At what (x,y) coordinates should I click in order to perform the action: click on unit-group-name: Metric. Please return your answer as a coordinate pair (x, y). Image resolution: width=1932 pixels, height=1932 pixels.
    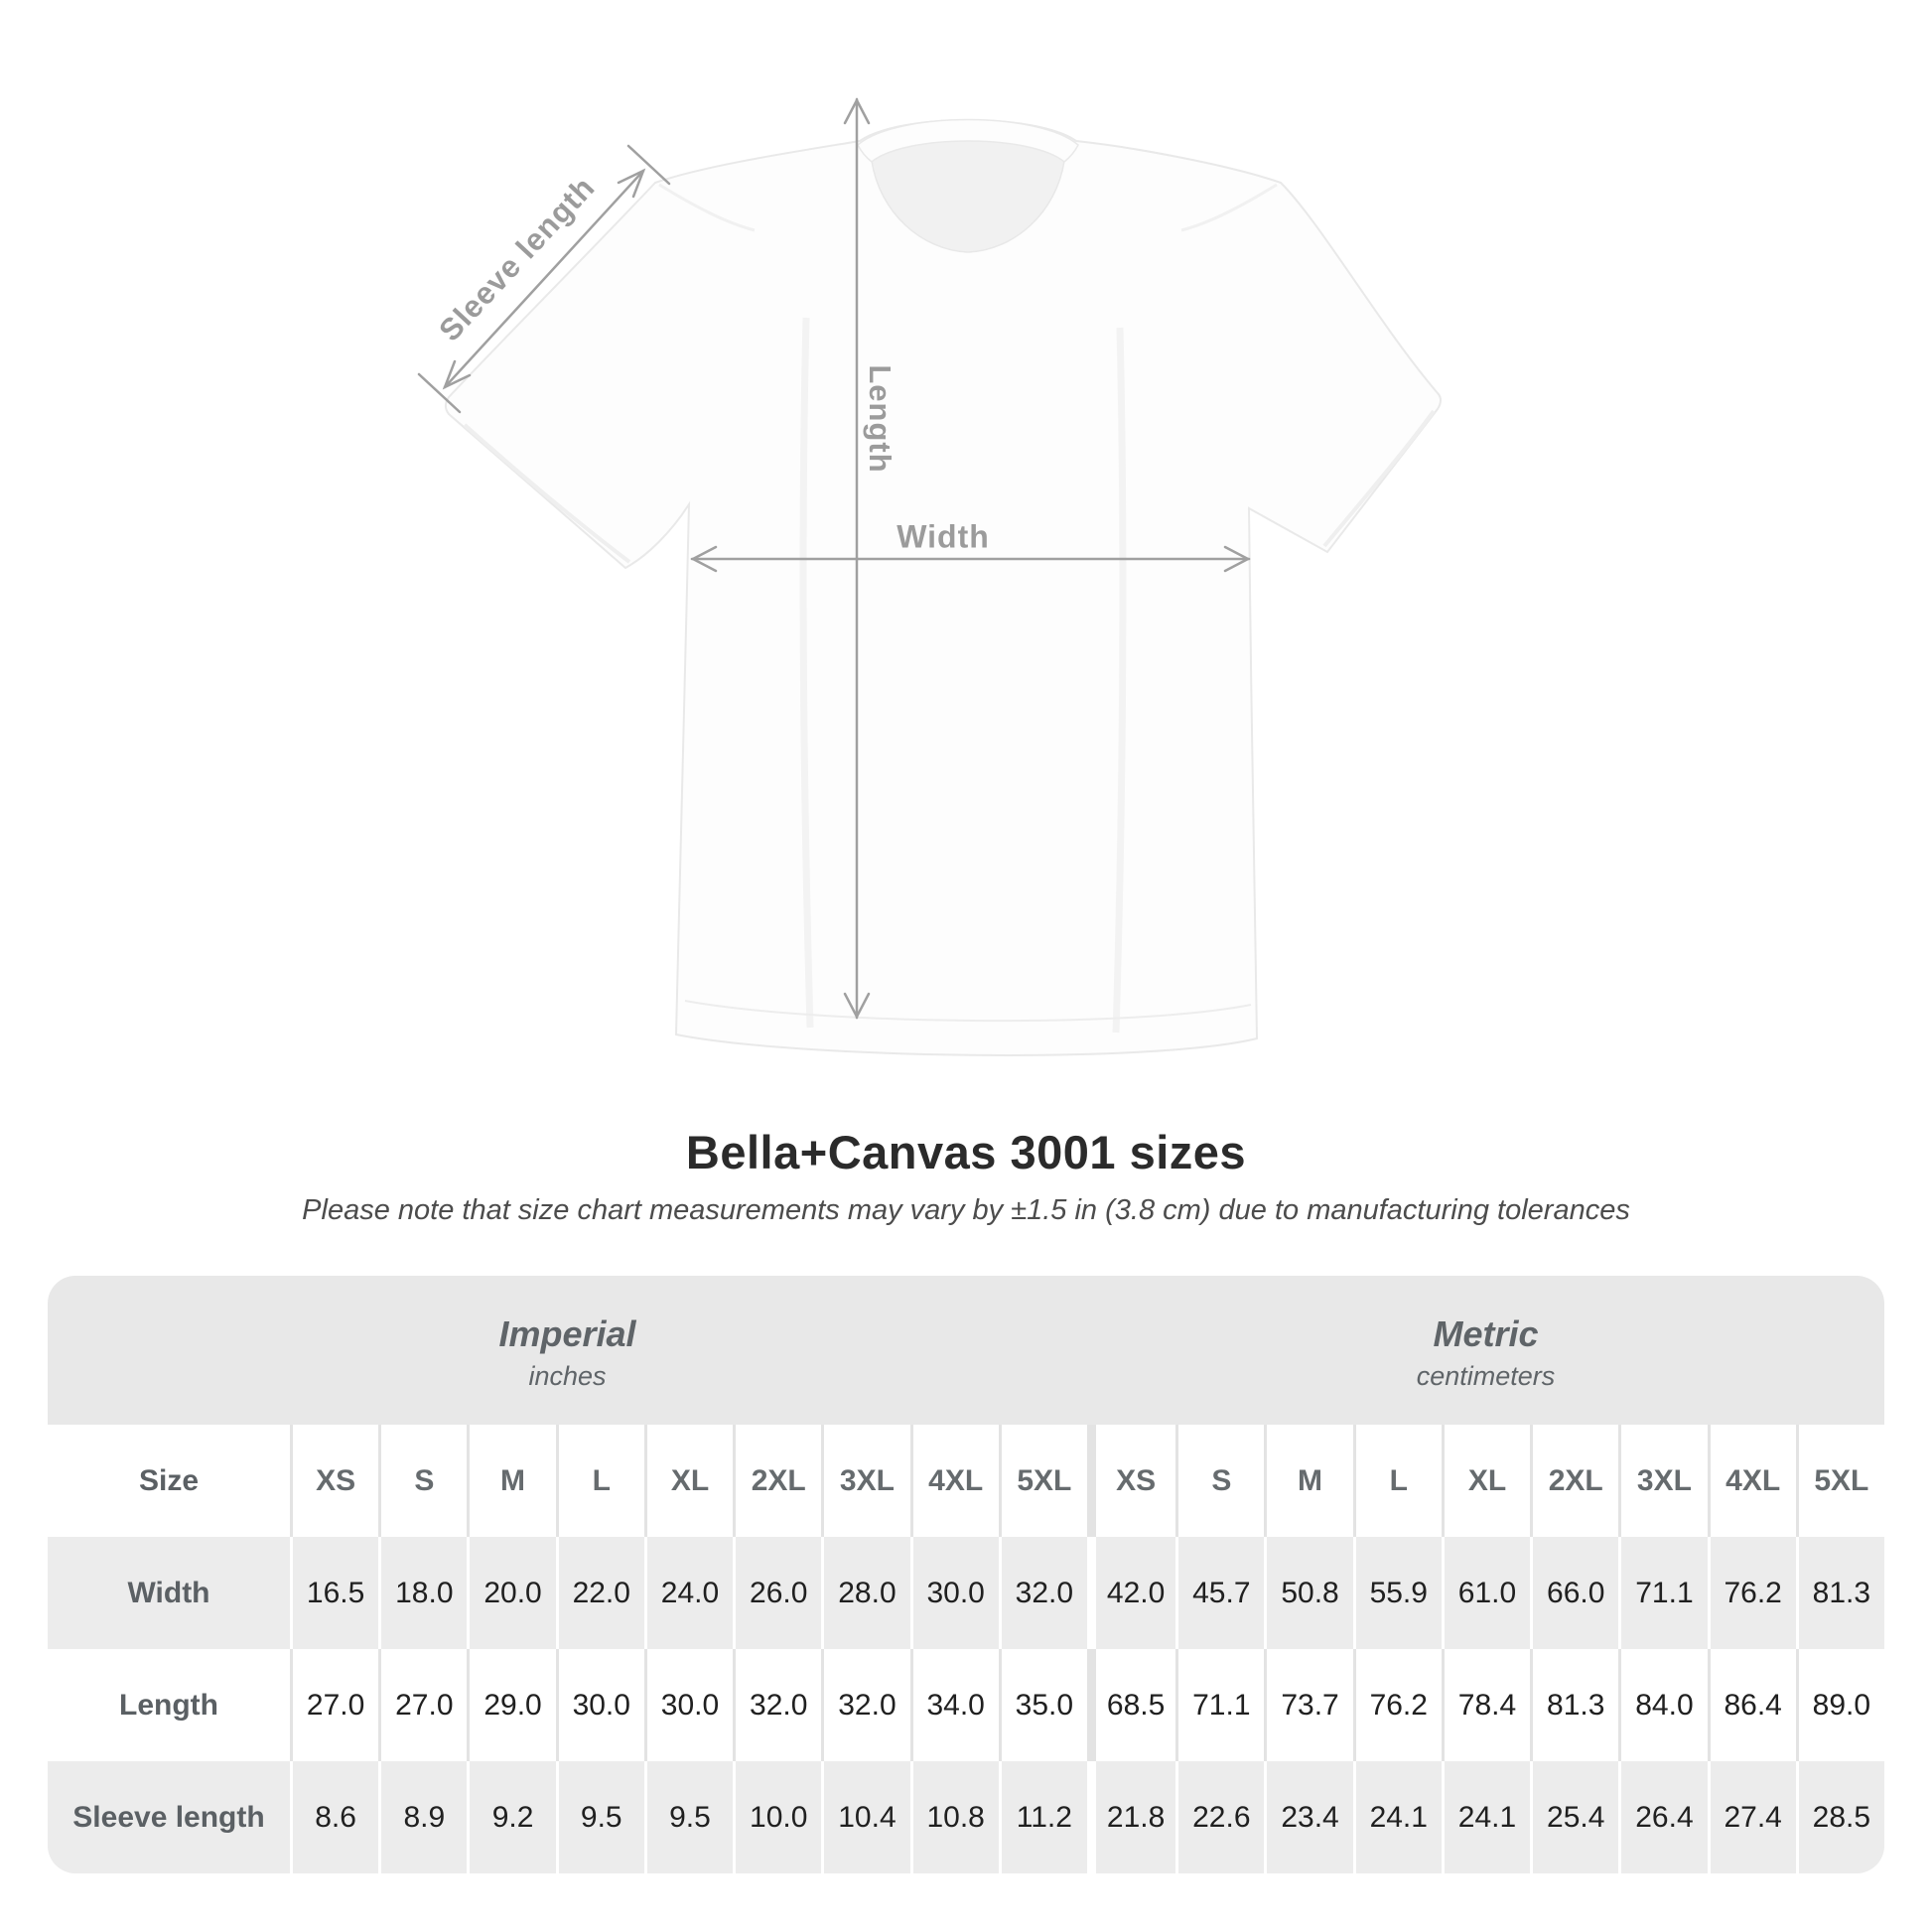
    Looking at the image, I should click on (1486, 1333).